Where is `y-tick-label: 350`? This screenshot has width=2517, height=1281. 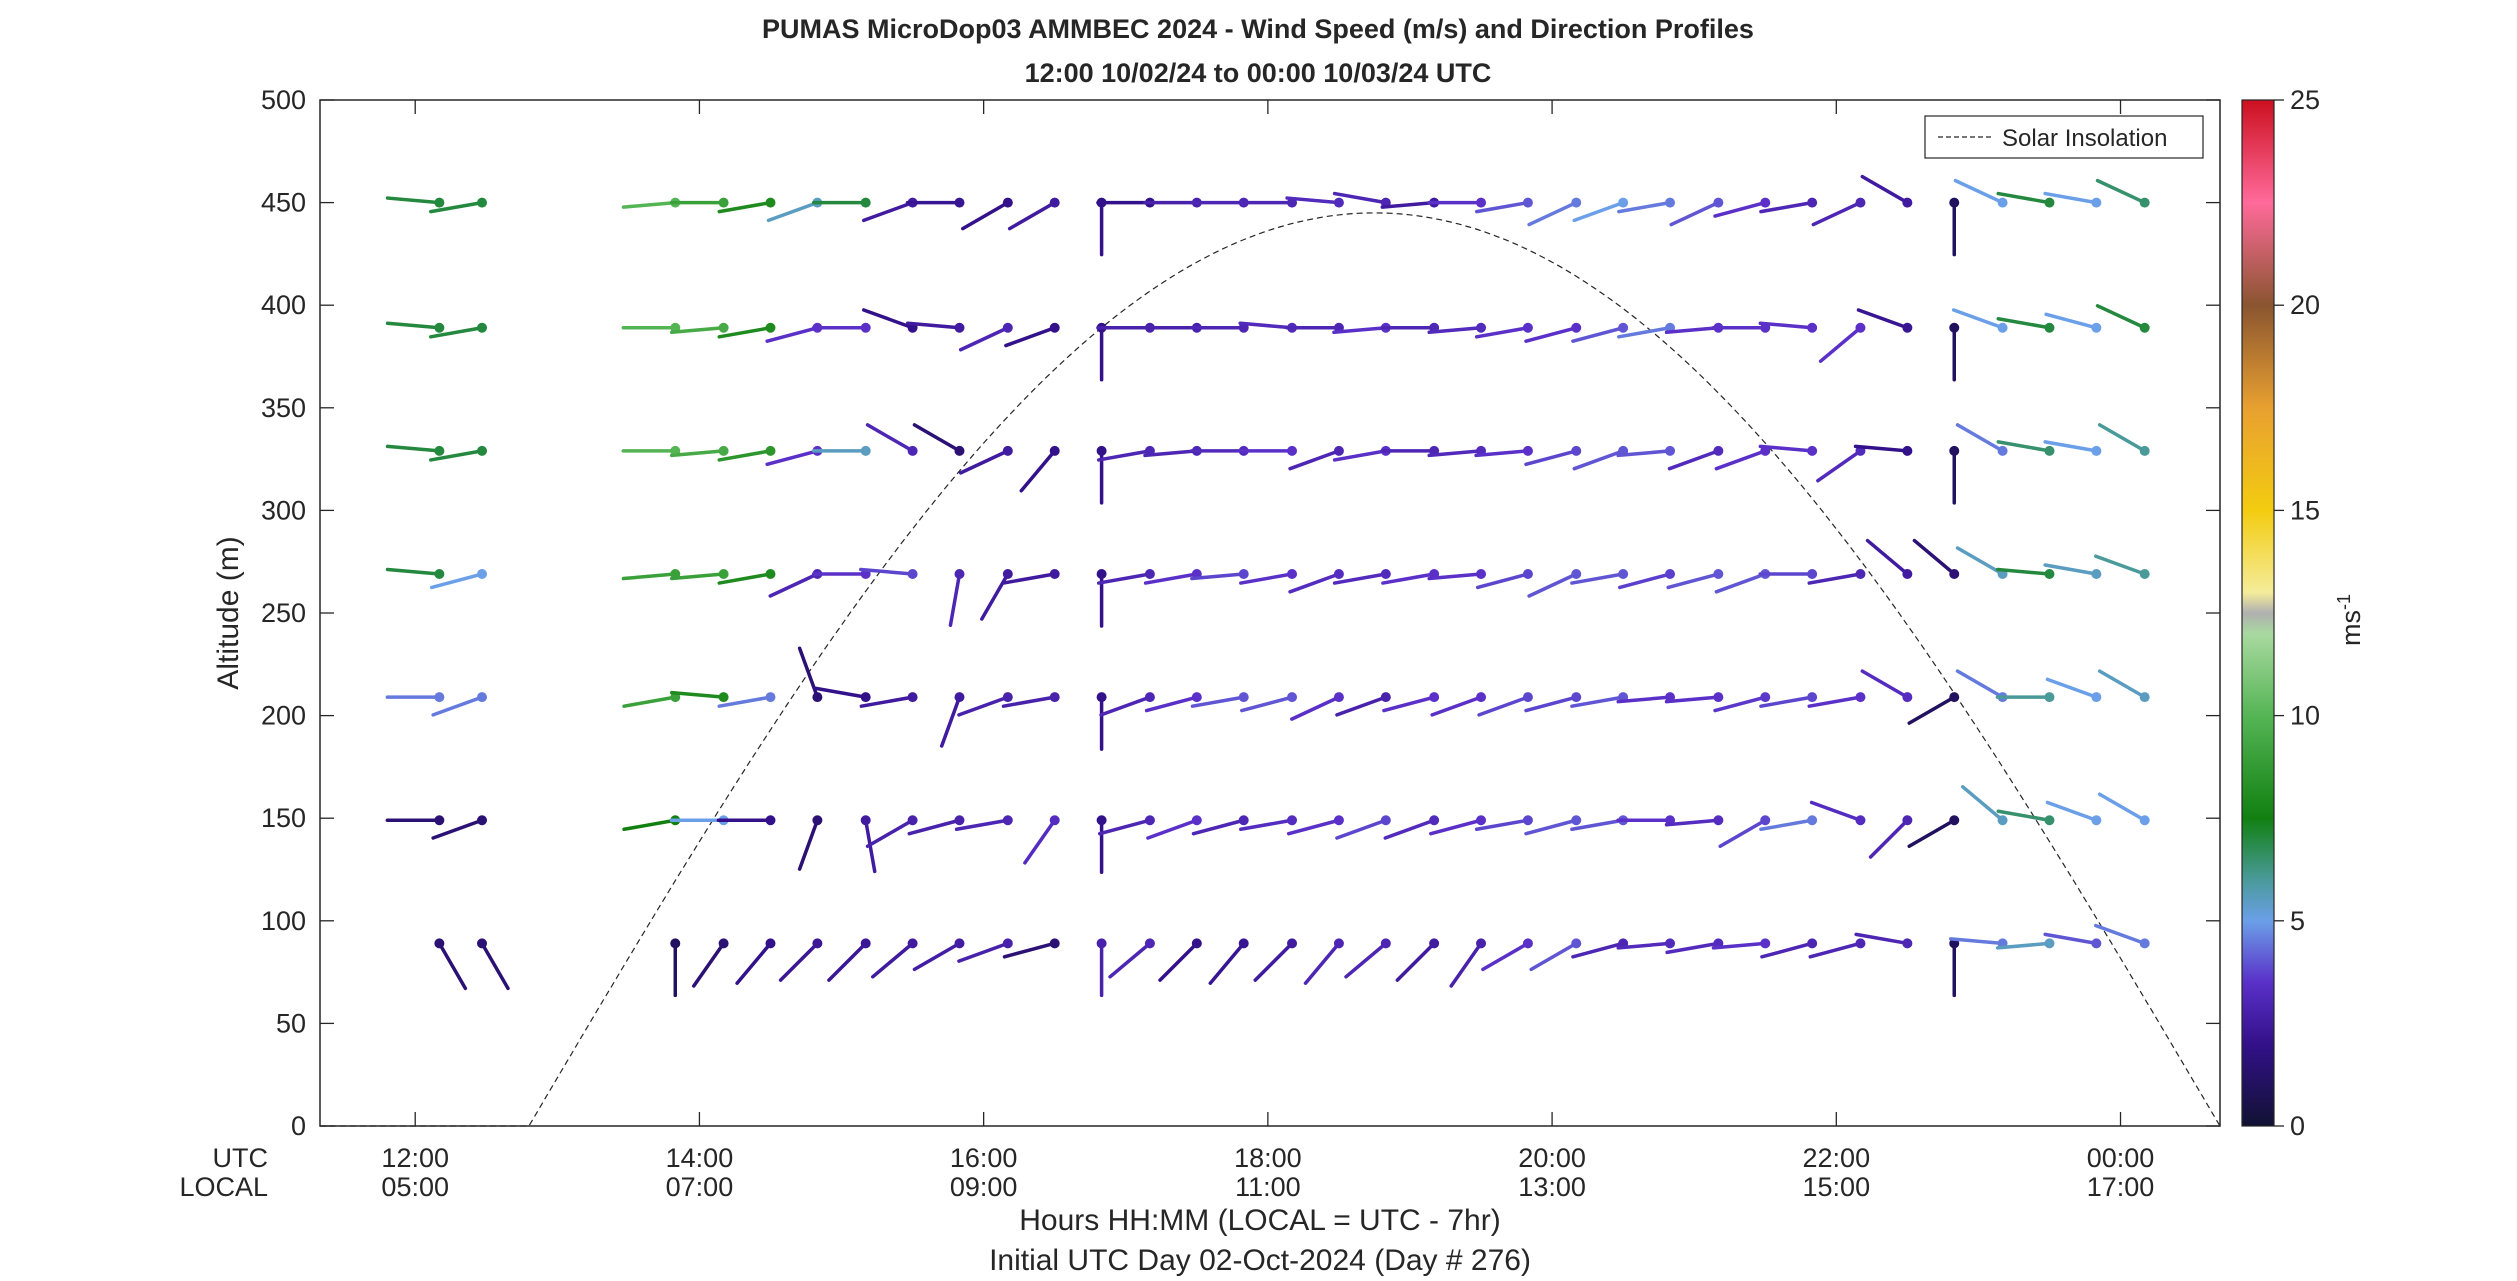
y-tick-label: 350 is located at coordinates (283, 408).